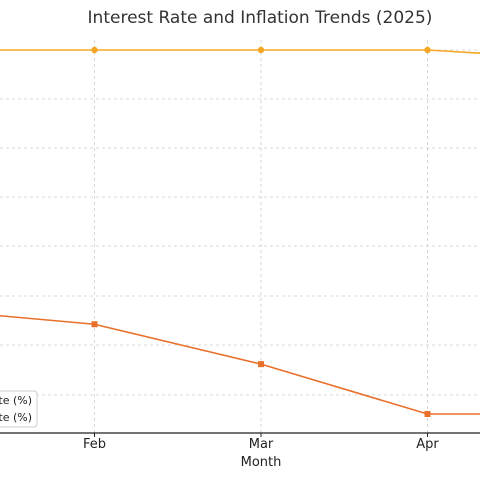 This screenshot has width=480, height=480. I want to click on legend-label: Interest Rate (%), so click(16, 400).